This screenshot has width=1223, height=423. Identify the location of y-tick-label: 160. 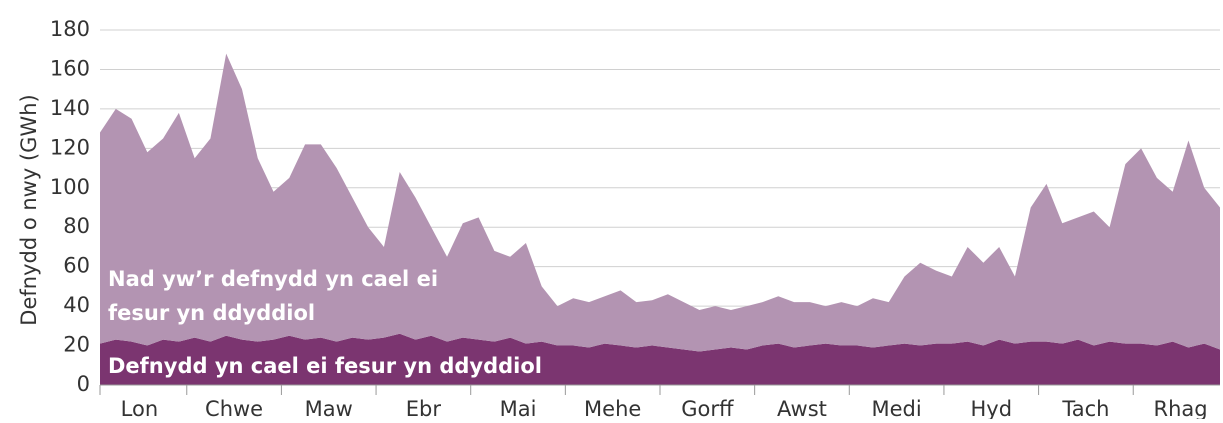
(70, 68).